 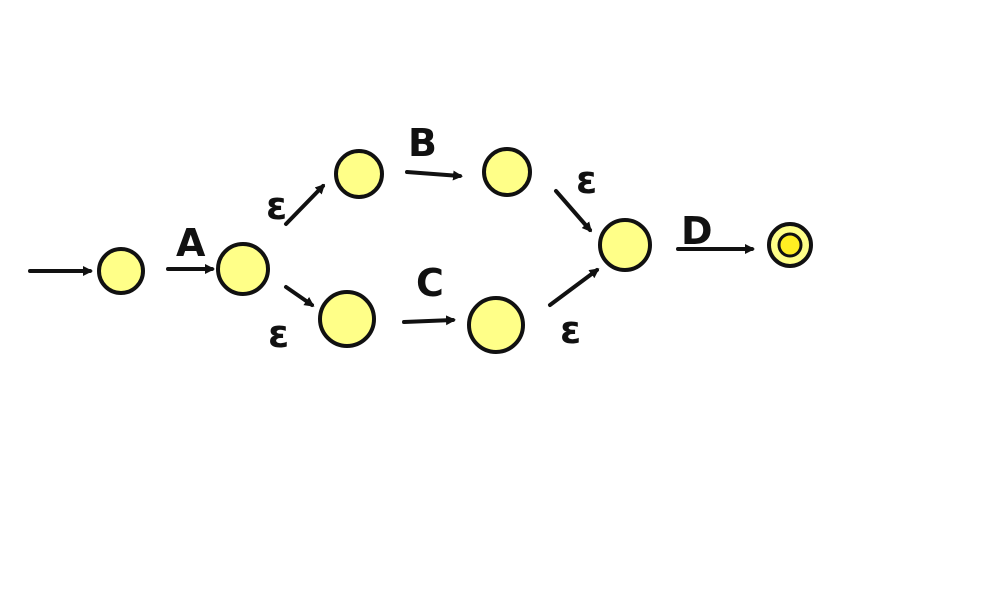 I want to click on label-a: A, so click(x=191, y=243).